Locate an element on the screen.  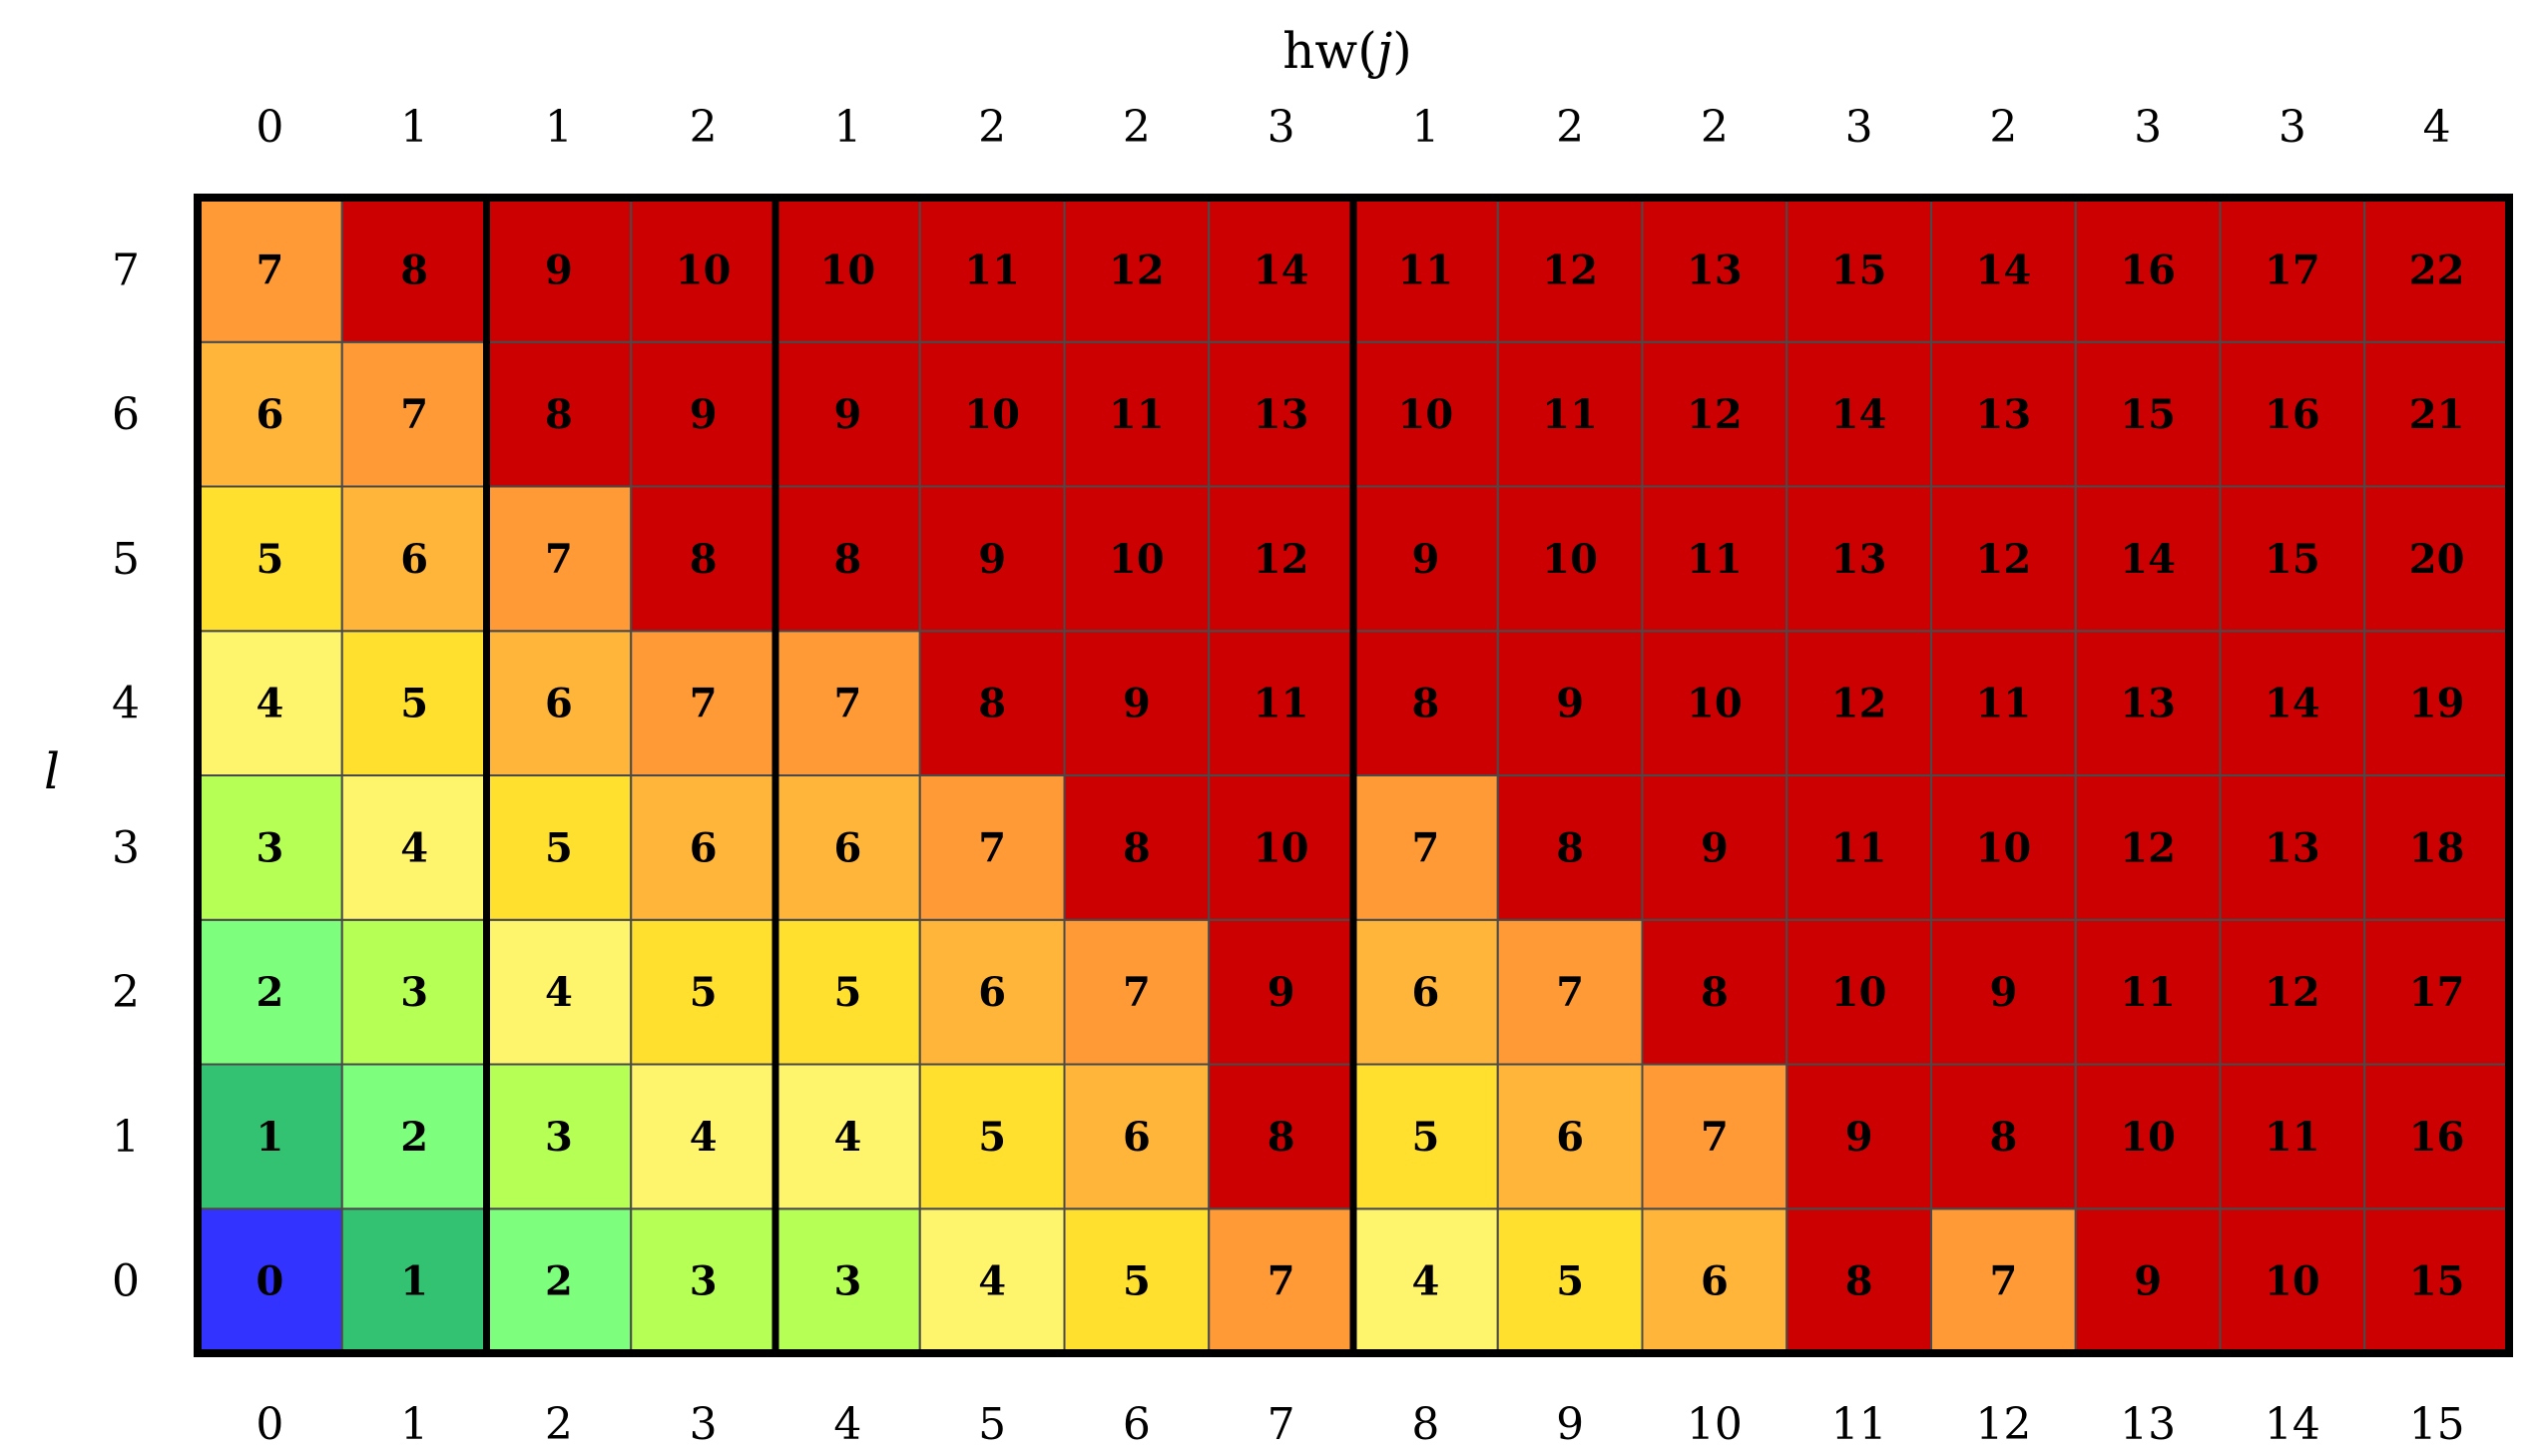
x-tick-label: 0 is located at coordinates (269, 1424).